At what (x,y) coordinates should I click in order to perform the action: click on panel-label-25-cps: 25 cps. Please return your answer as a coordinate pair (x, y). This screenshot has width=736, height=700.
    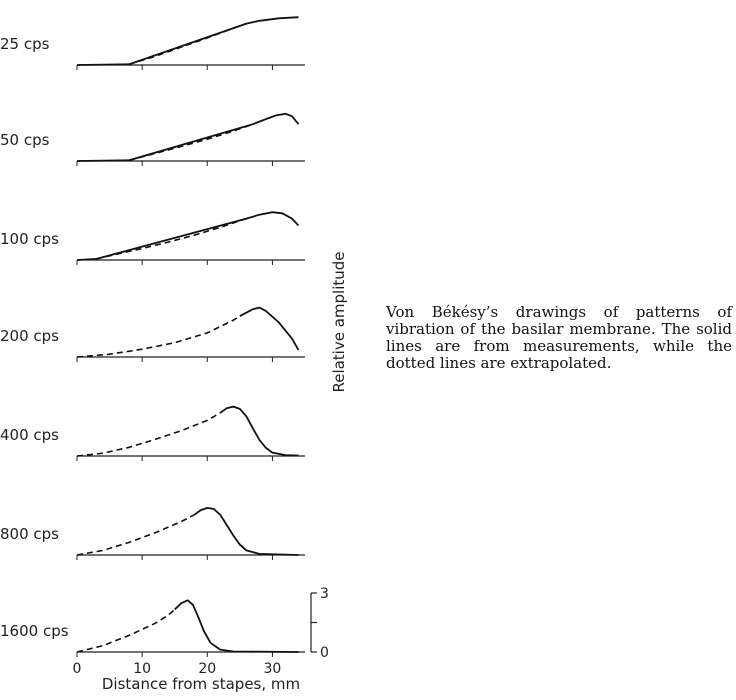
    Looking at the image, I should click on (25, 44).